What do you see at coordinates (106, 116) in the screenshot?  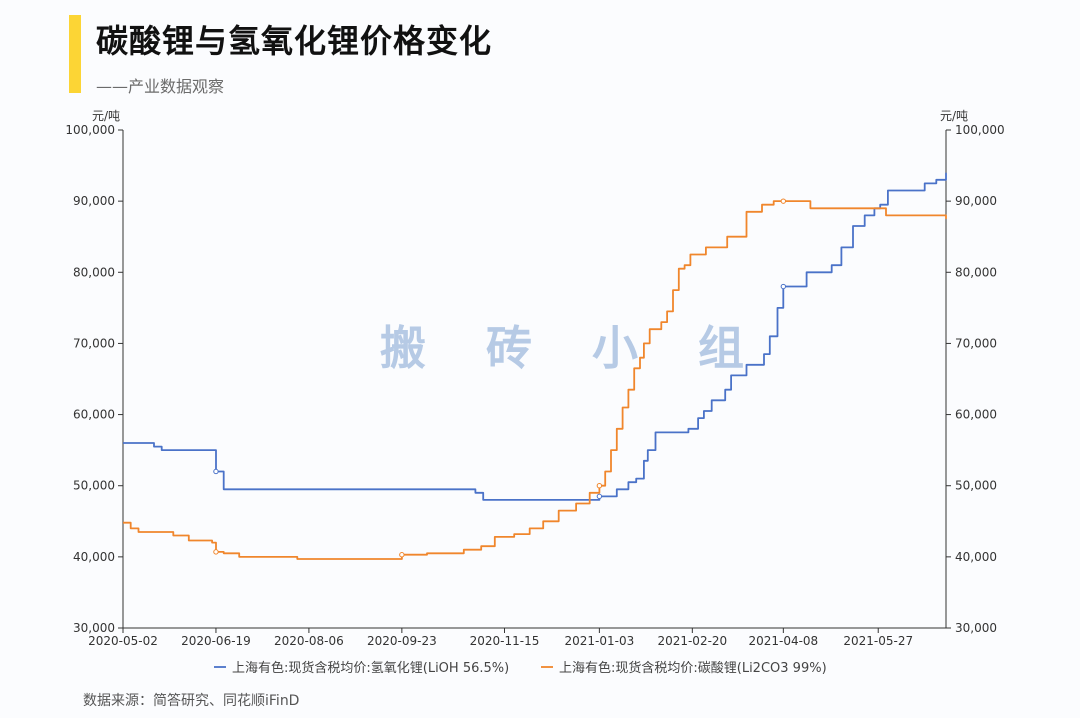 I see `left-y-unit-label: 元/吨` at bounding box center [106, 116].